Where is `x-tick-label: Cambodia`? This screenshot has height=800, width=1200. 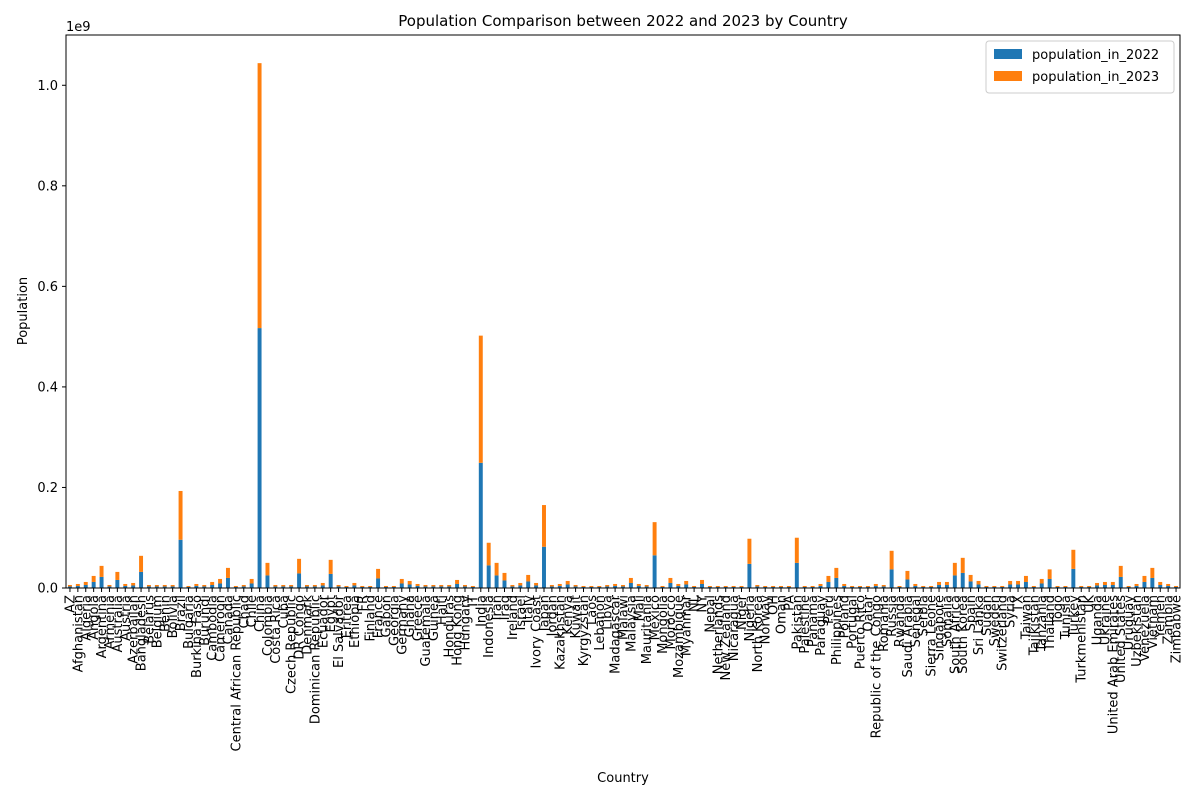
x-tick-label: Cambodia is located at coordinates (213, 628).